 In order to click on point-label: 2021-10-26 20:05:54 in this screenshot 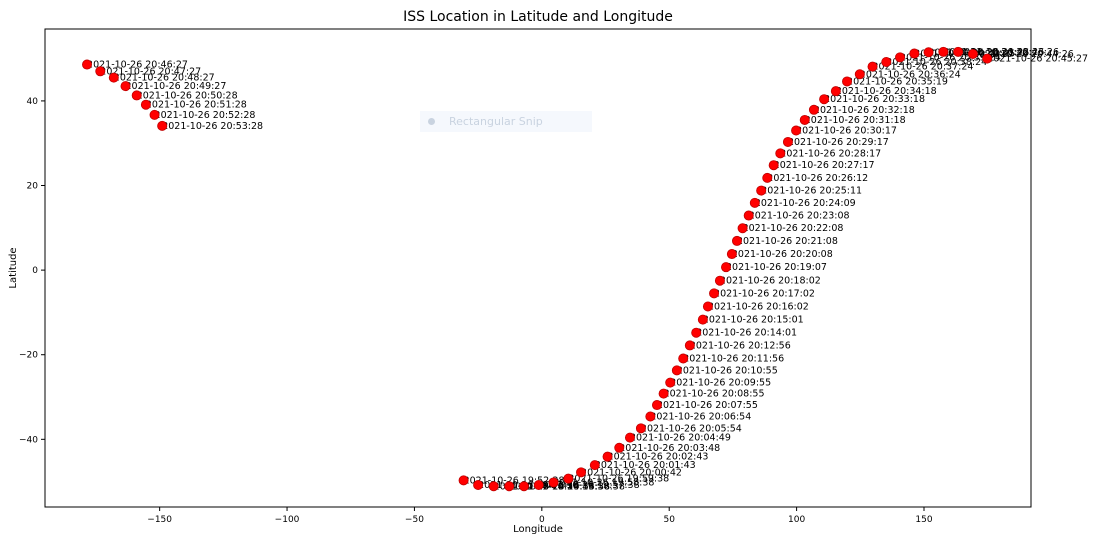, I will do `click(691, 428)`.